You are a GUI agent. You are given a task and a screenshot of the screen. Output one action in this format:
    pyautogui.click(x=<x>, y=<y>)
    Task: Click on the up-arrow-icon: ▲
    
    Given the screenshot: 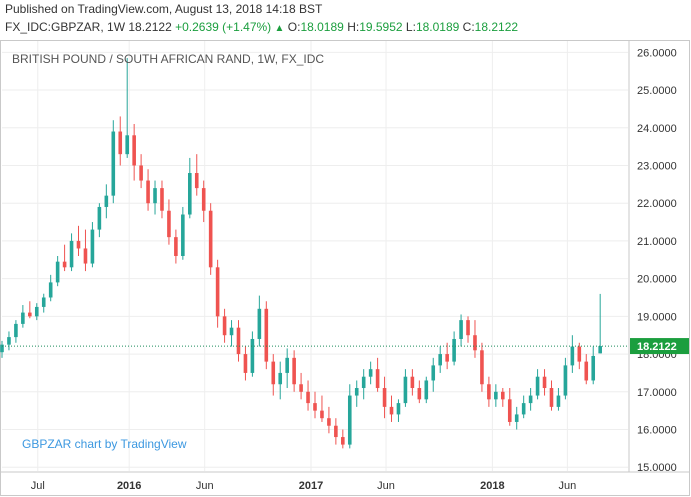 What is the action you would take?
    pyautogui.click(x=279, y=28)
    